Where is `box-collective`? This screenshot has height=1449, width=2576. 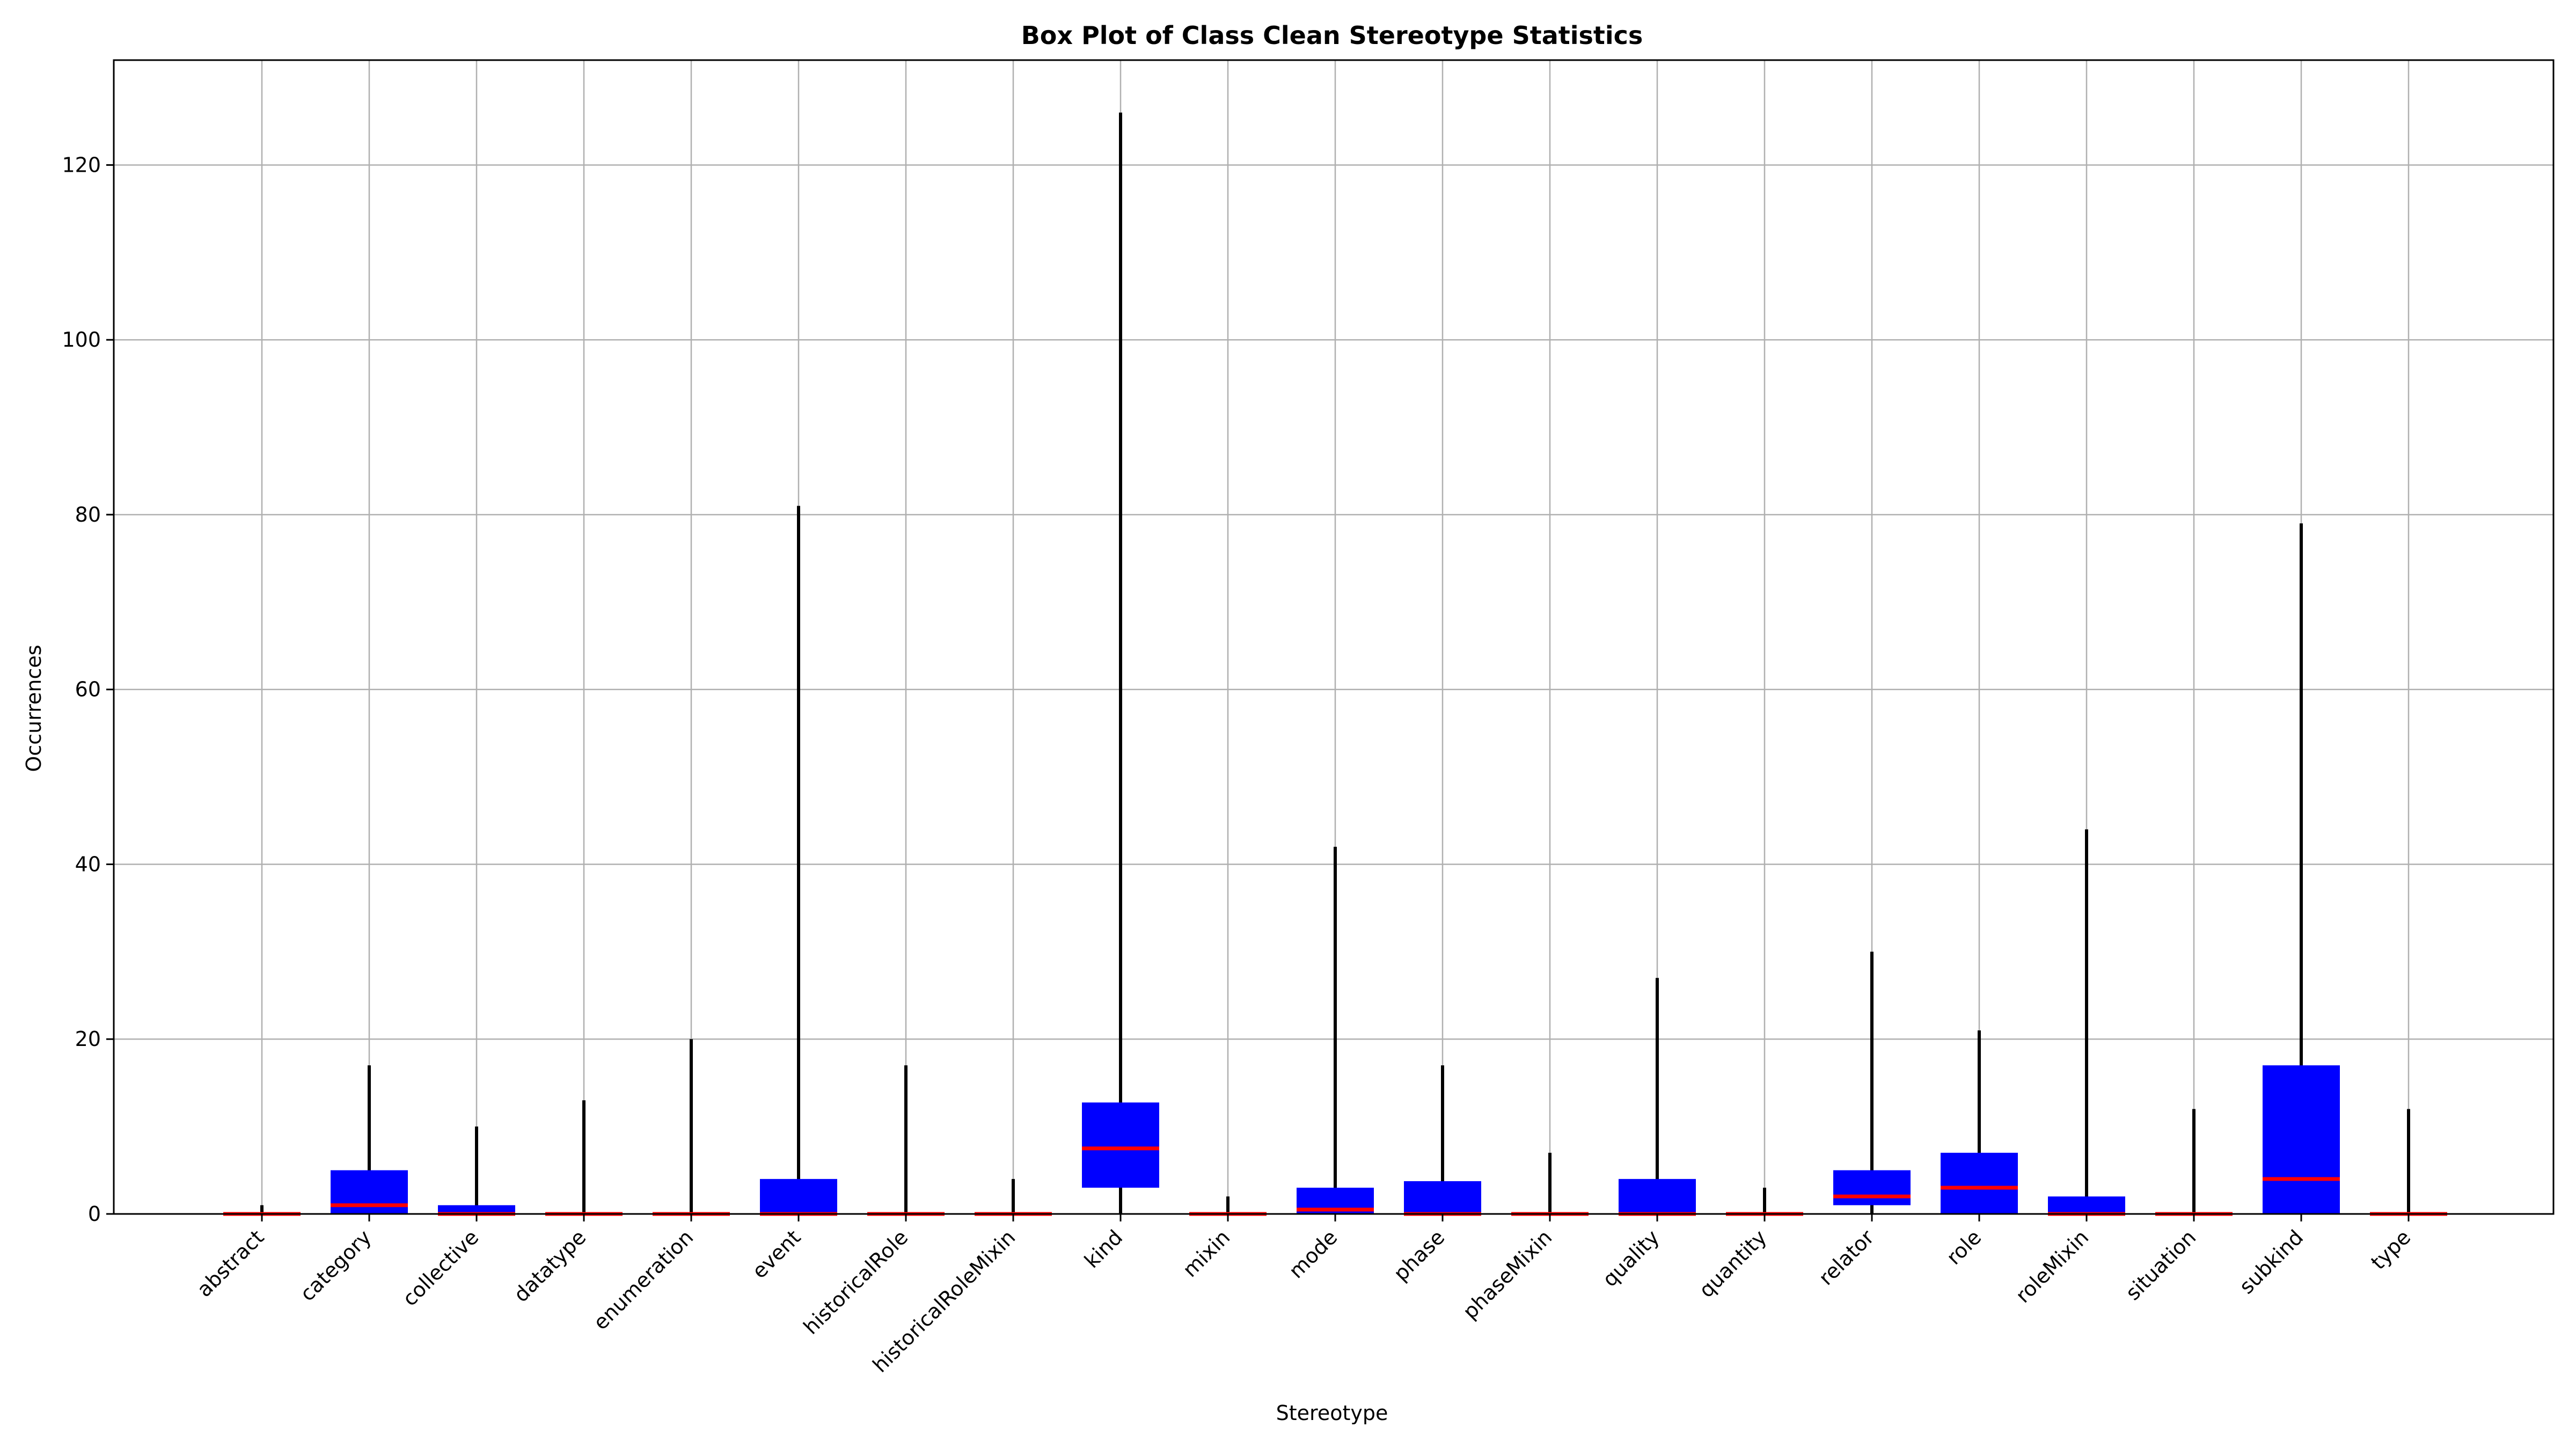
box-collective is located at coordinates (476, 1209).